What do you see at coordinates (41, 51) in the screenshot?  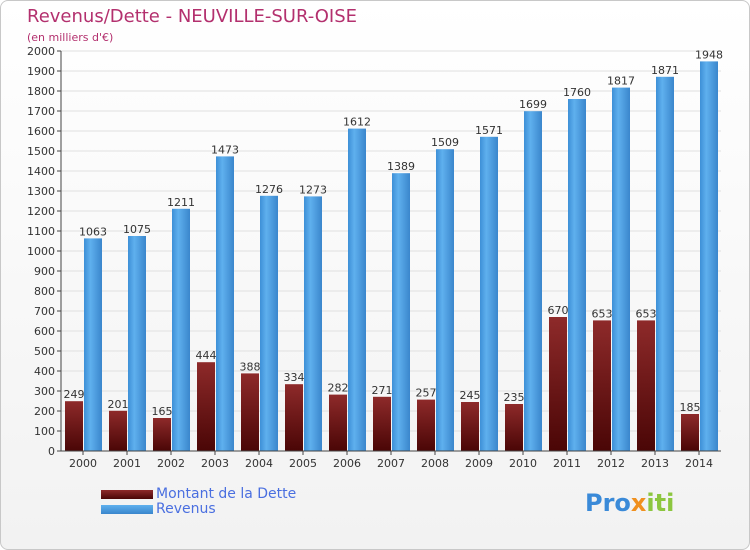 I see `y-tick-label: 2000` at bounding box center [41, 51].